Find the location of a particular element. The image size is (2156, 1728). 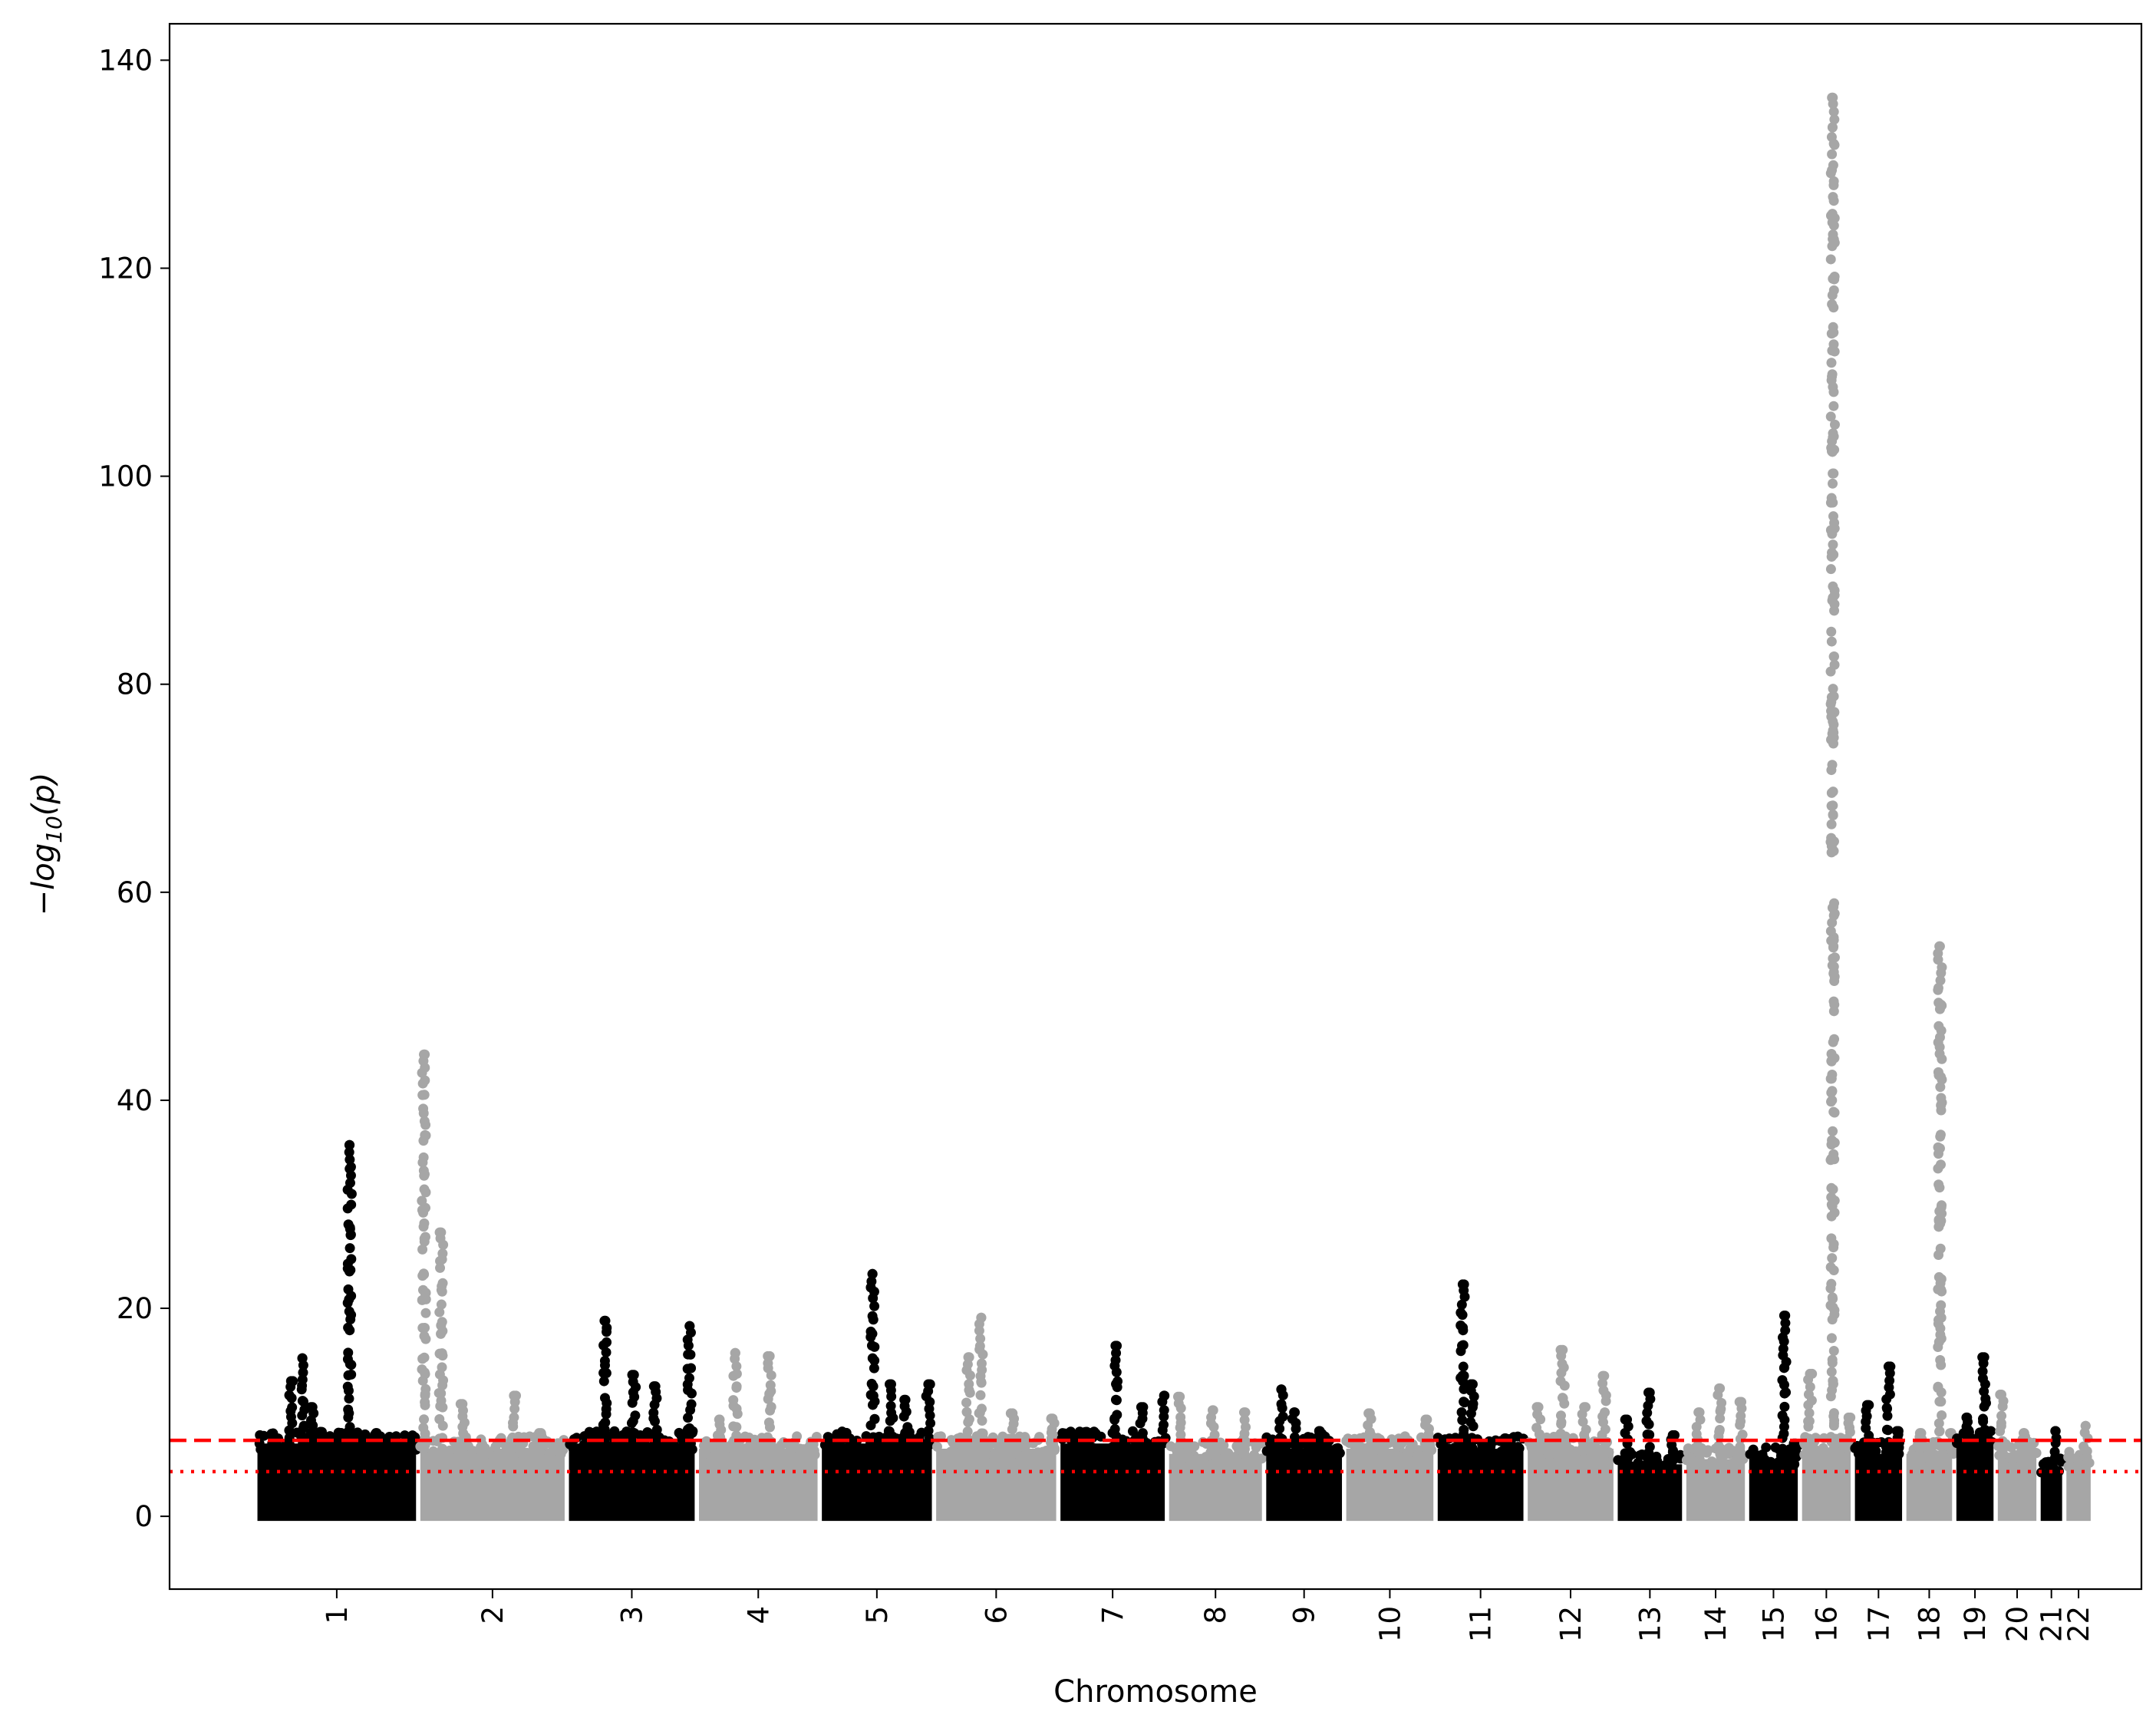

x-axis-label: Chromosome is located at coordinates (1155, 1692).